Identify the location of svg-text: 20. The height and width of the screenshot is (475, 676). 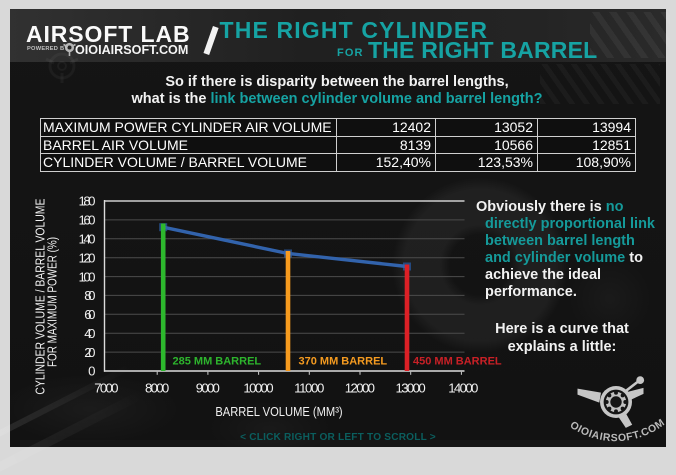
(89, 352).